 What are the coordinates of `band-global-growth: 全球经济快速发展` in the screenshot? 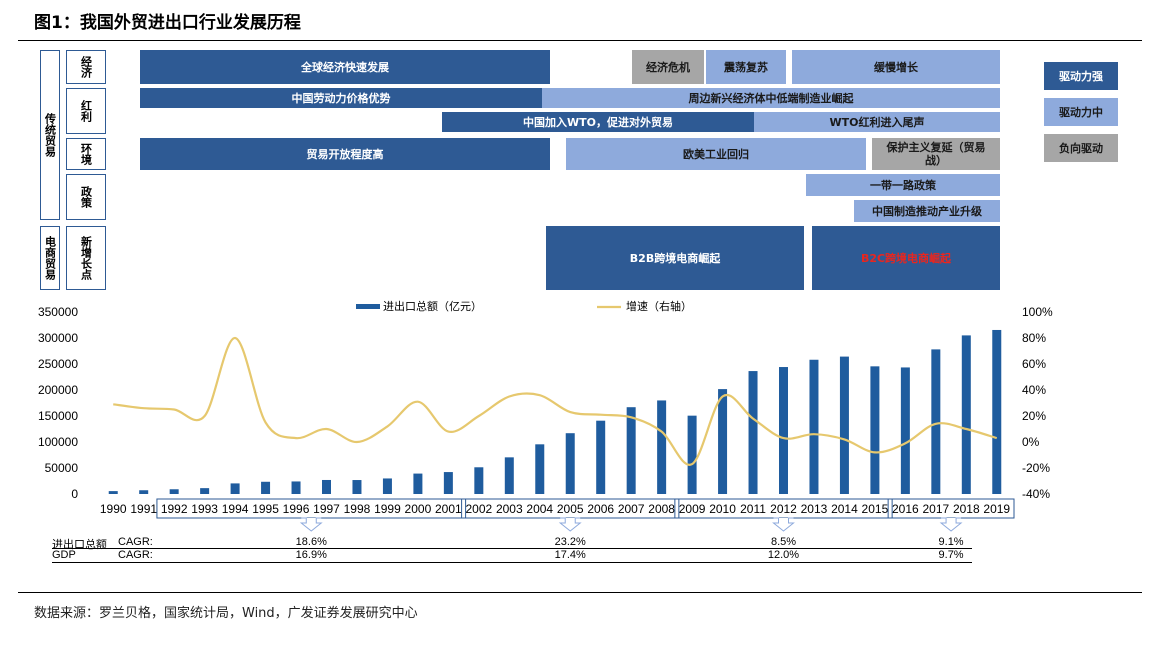 It's located at (345, 67).